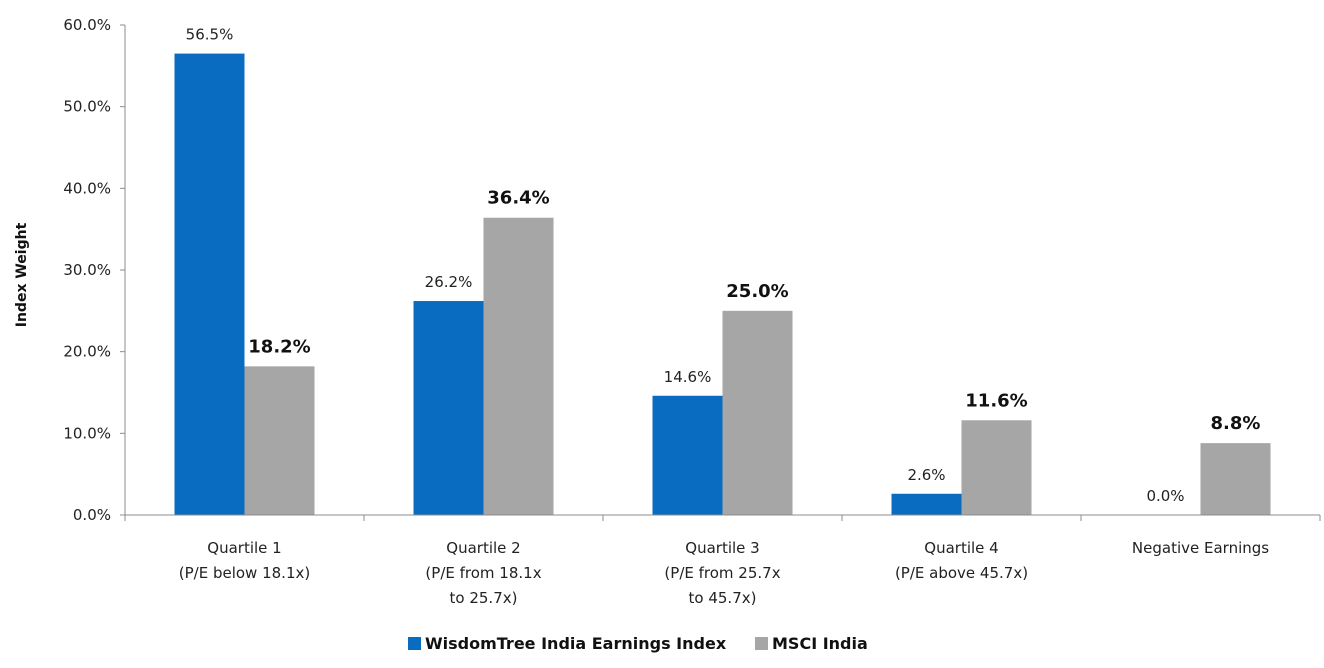  I want to click on category-label: (P/E from 25.7x, so click(722, 573).